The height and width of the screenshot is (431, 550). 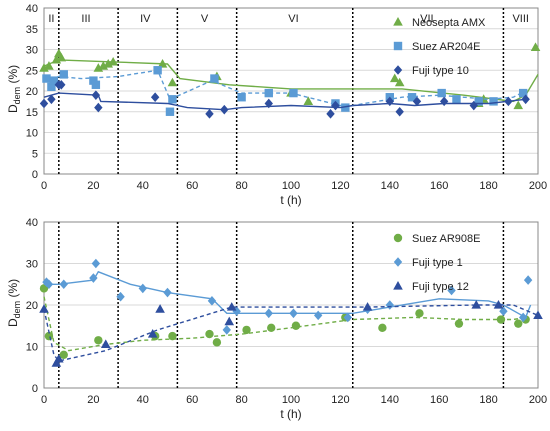 What do you see at coordinates (145, 19) in the screenshot?
I see `phase-label: IV` at bounding box center [145, 19].